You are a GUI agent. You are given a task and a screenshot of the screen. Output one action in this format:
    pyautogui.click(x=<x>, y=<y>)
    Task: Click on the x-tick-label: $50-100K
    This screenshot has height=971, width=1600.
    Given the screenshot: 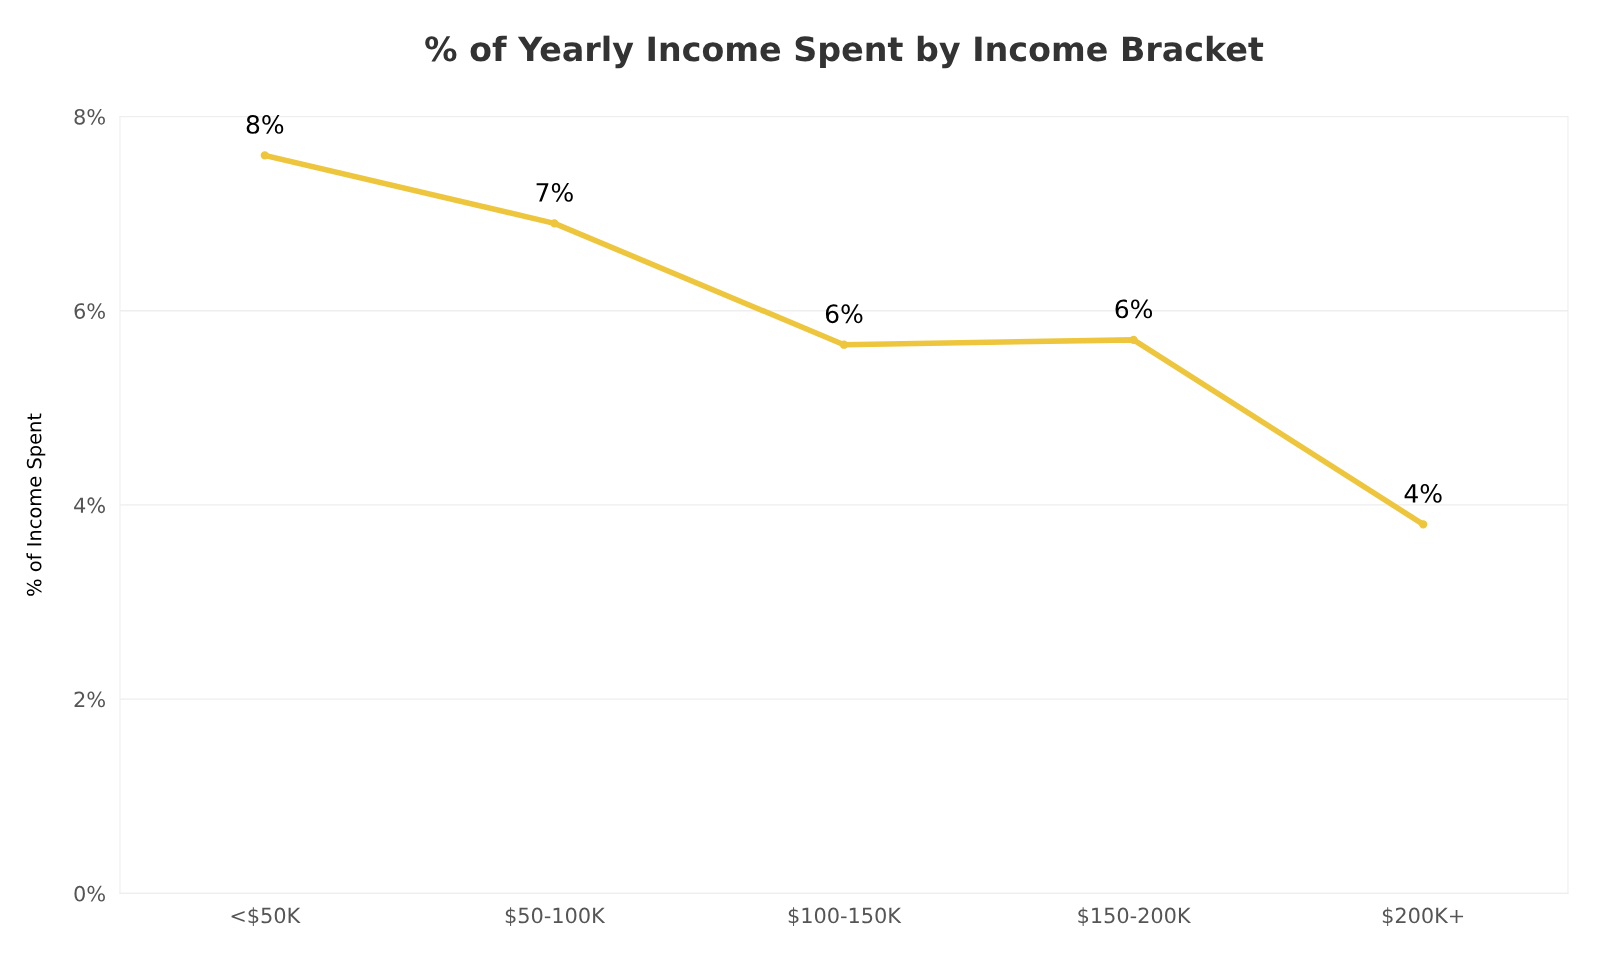 What is the action you would take?
    pyautogui.click(x=555, y=917)
    